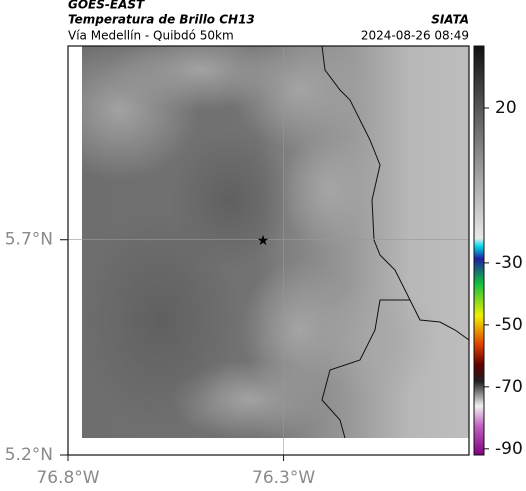 Image resolution: width=526 pixels, height=491 pixels. I want to click on region: Vía Medellín - Quibdó 50km, so click(151, 36).